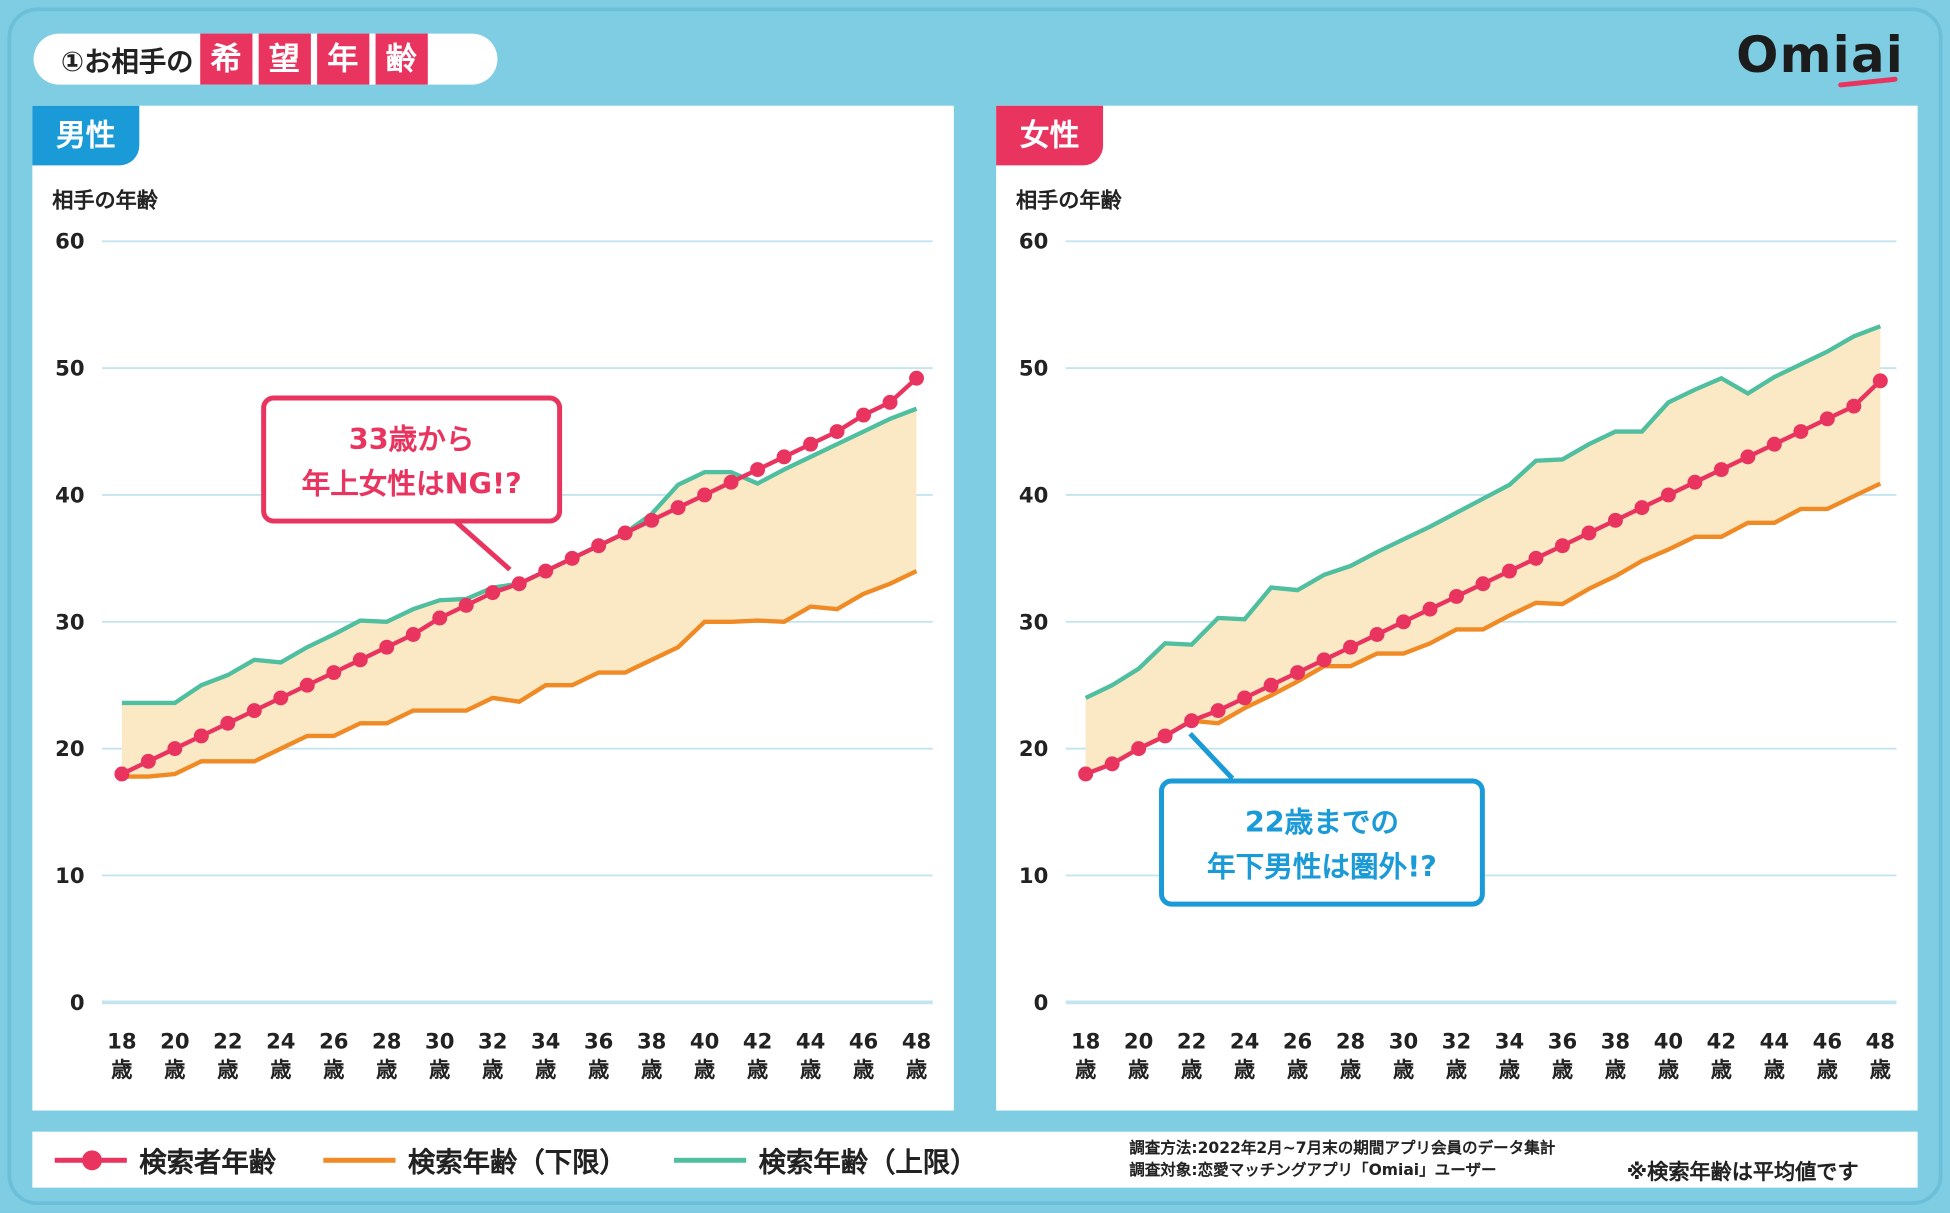 Image resolution: width=1950 pixels, height=1213 pixels. What do you see at coordinates (1033, 368) in the screenshot?
I see `y-tick-label: 50` at bounding box center [1033, 368].